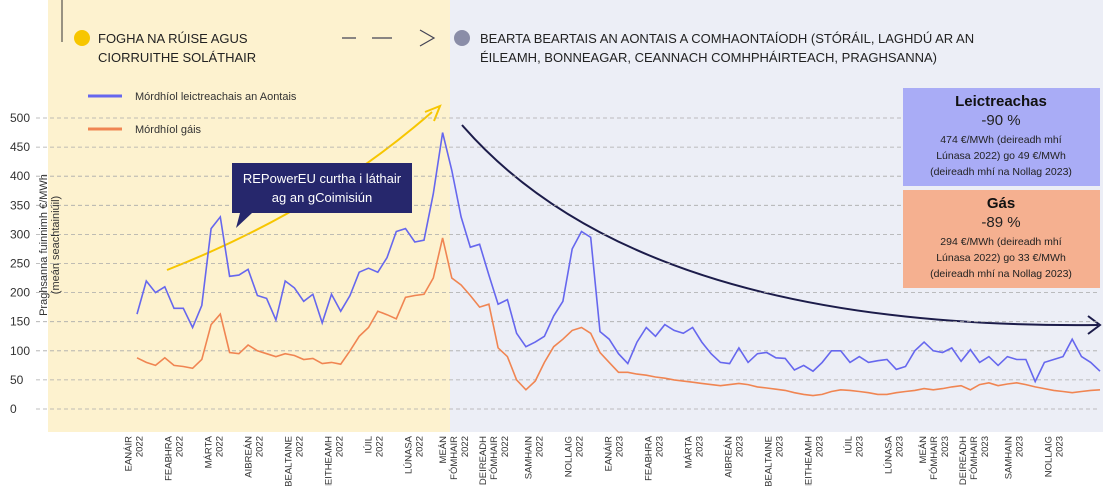 The image size is (1103, 491). Describe the element at coordinates (20, 147) in the screenshot. I see `y-tick-label: 450` at that location.